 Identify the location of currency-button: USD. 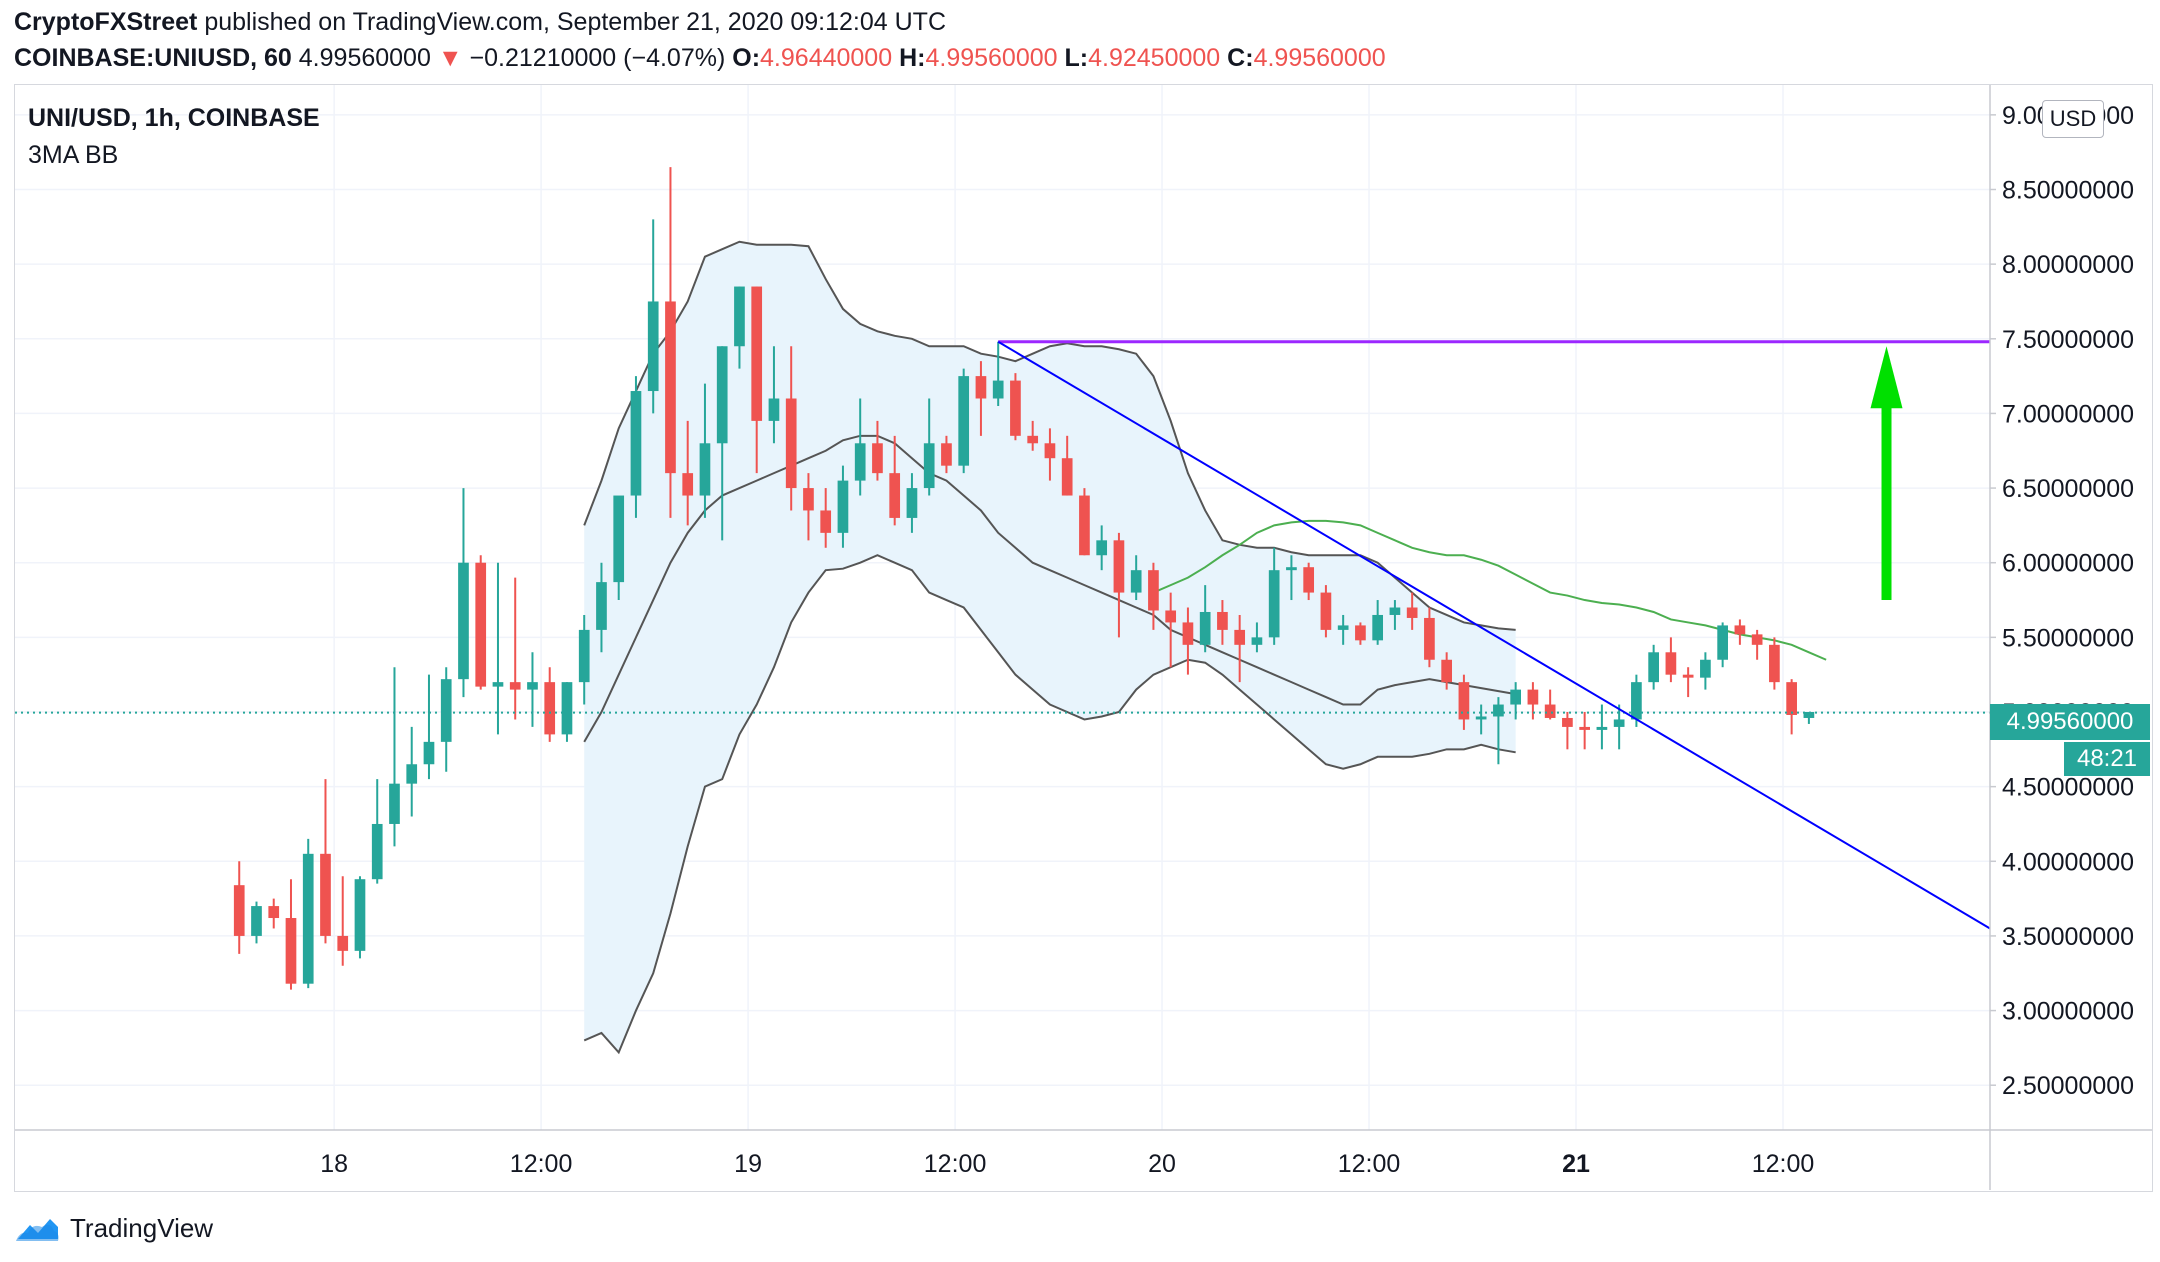
(2073, 119).